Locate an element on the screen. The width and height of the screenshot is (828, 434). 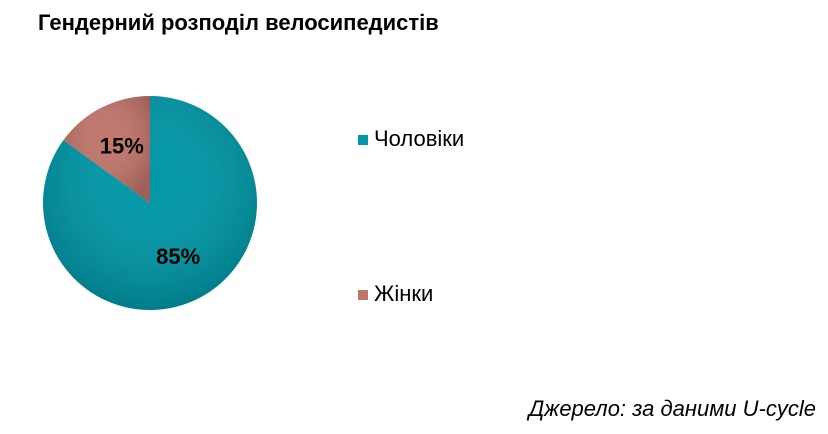
source-note: Джерело: за даними U-cycle is located at coordinates (671, 408).